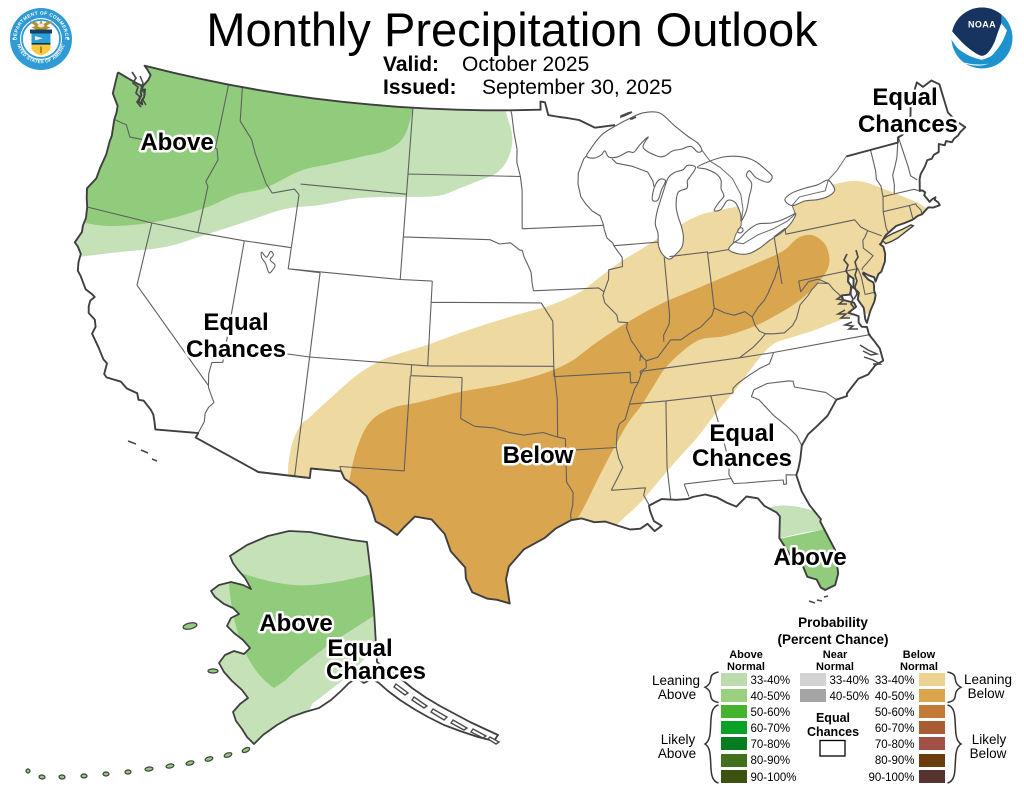 The image size is (1024, 791). Describe the element at coordinates (982, 25) in the screenshot. I see `svg-text: NOAA` at that location.